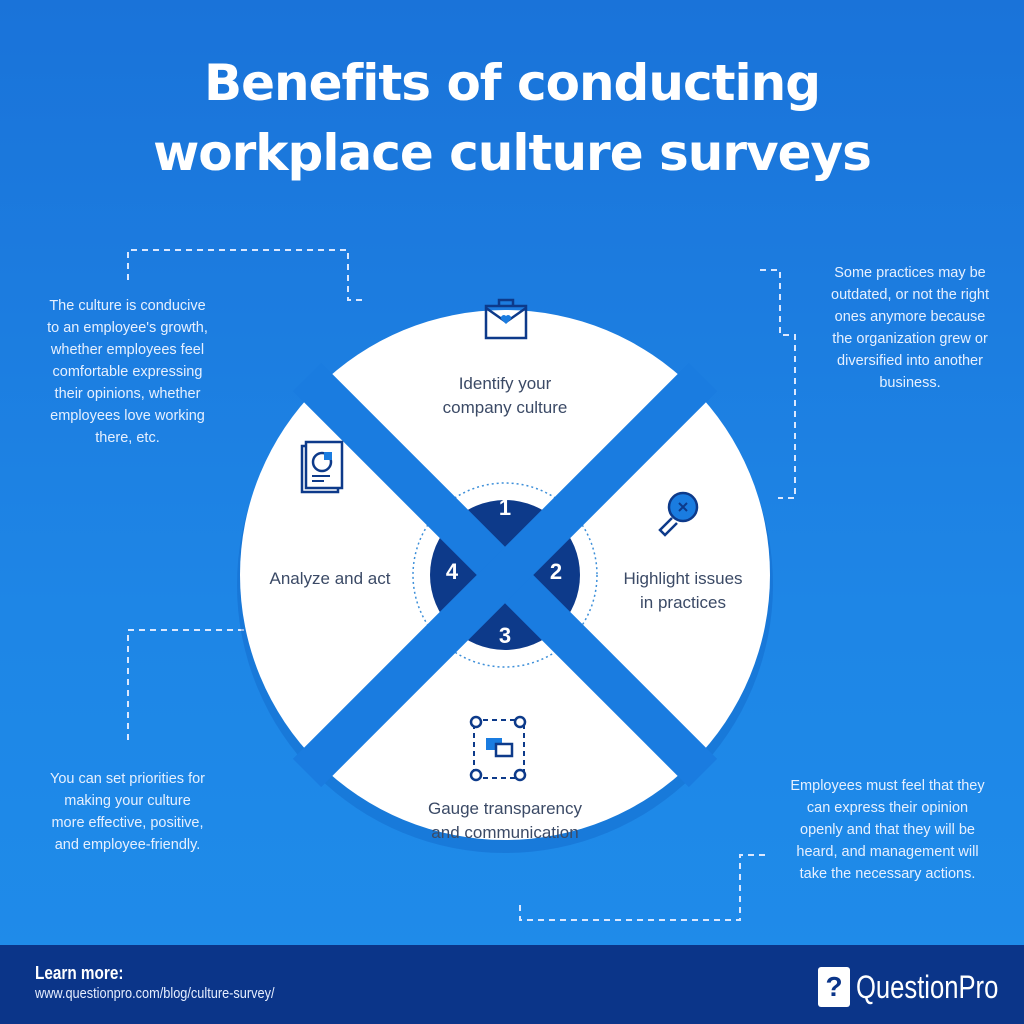 The image size is (1024, 1024). Describe the element at coordinates (910, 317) in the screenshot. I see `note-line: ones anymore because` at that location.